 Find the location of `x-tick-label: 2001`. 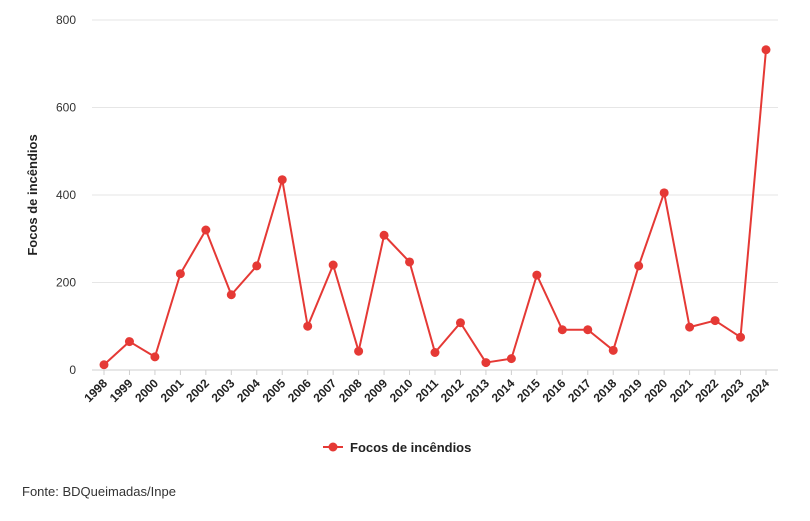

x-tick-label: 2001 is located at coordinates (172, 390).